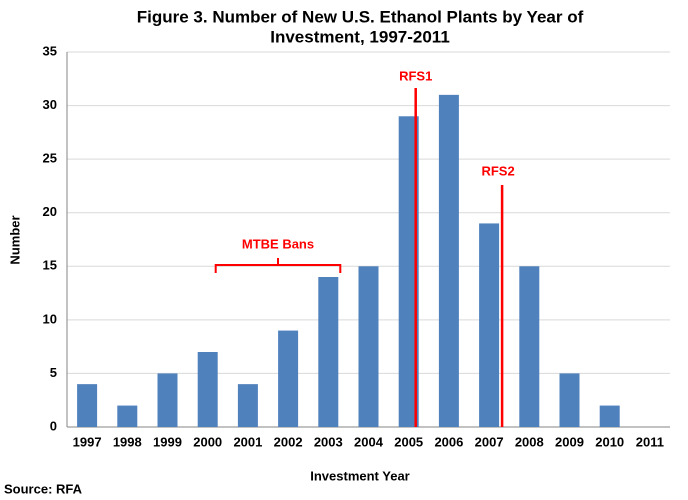 The image size is (688, 500). Describe the element at coordinates (288, 441) in the screenshot. I see `x-tick-label: 2002` at that location.